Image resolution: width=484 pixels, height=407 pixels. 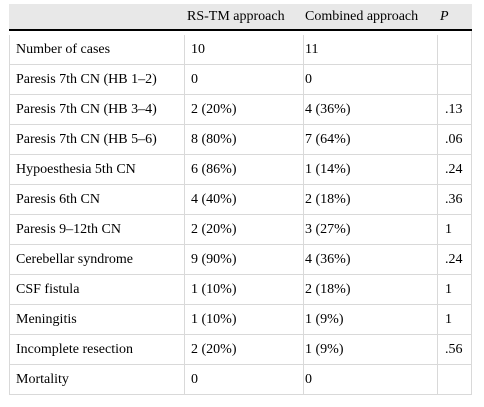 What do you see at coordinates (454, 349) in the screenshot?
I see `p-value-cell: .56` at bounding box center [454, 349].